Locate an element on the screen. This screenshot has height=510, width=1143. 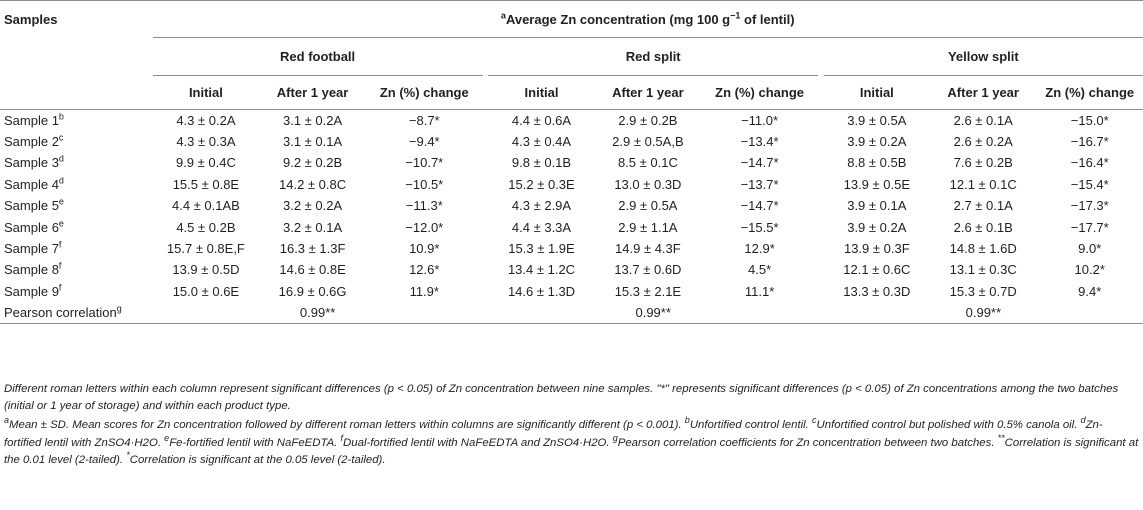
table-cell: 14.8 ± 1.6D is located at coordinates (983, 249).